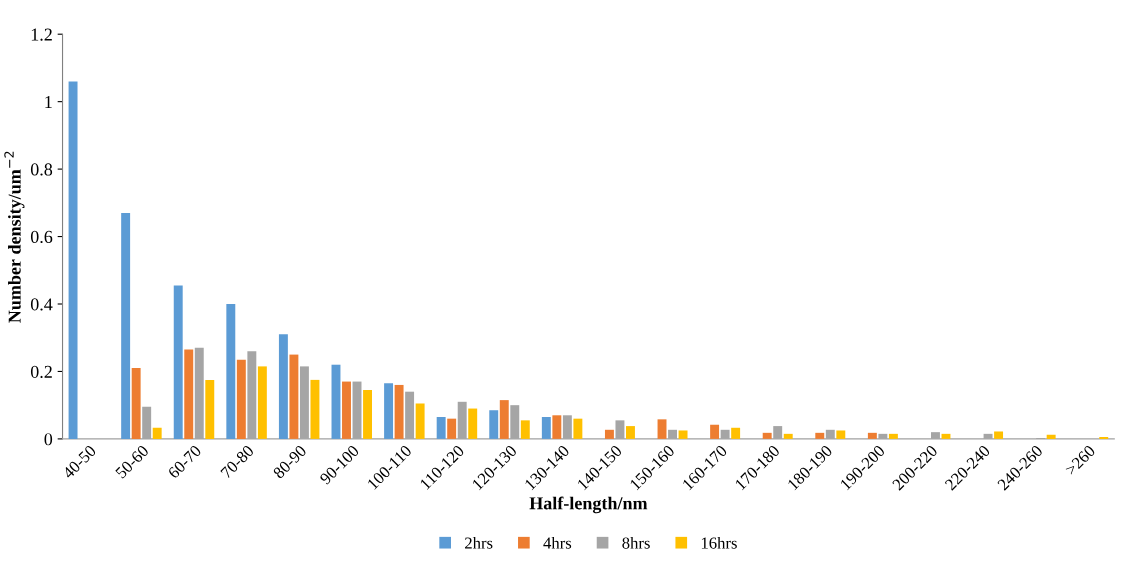 The height and width of the screenshot is (570, 1137). What do you see at coordinates (41, 304) in the screenshot?
I see `y-tick-label: 0.4` at bounding box center [41, 304].